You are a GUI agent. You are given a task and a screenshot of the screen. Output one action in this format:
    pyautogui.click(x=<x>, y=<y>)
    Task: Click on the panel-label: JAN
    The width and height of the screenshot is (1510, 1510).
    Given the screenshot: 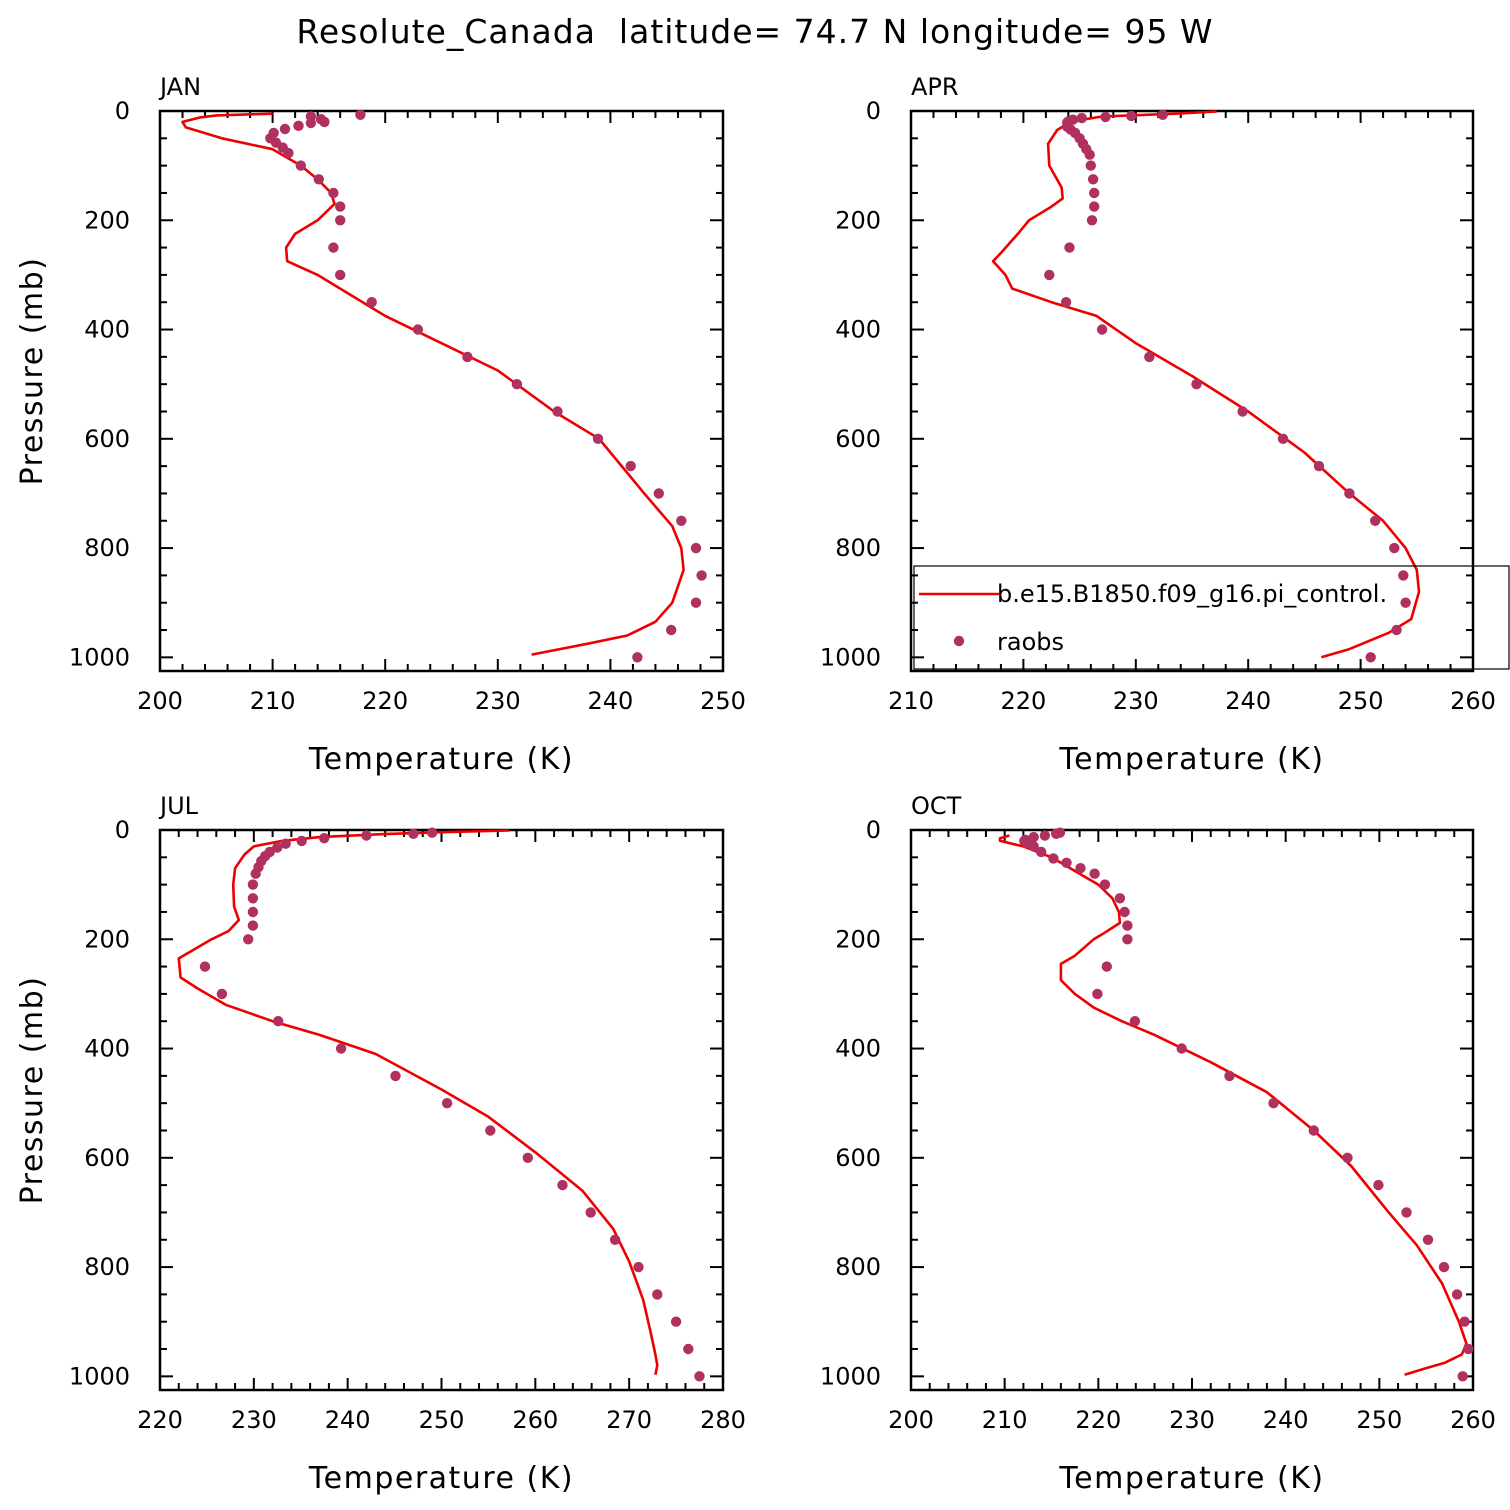 What is the action you would take?
    pyautogui.click(x=179, y=87)
    